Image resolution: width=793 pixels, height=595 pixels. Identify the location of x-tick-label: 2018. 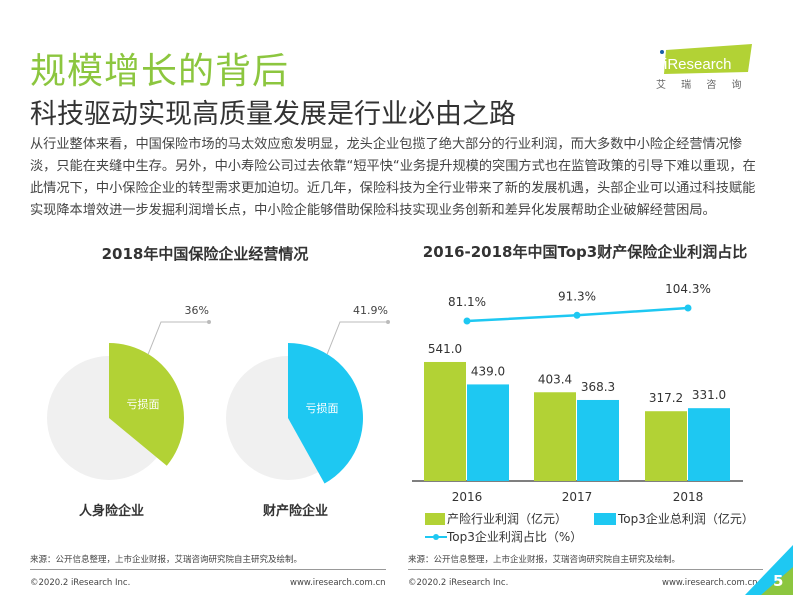
(688, 497).